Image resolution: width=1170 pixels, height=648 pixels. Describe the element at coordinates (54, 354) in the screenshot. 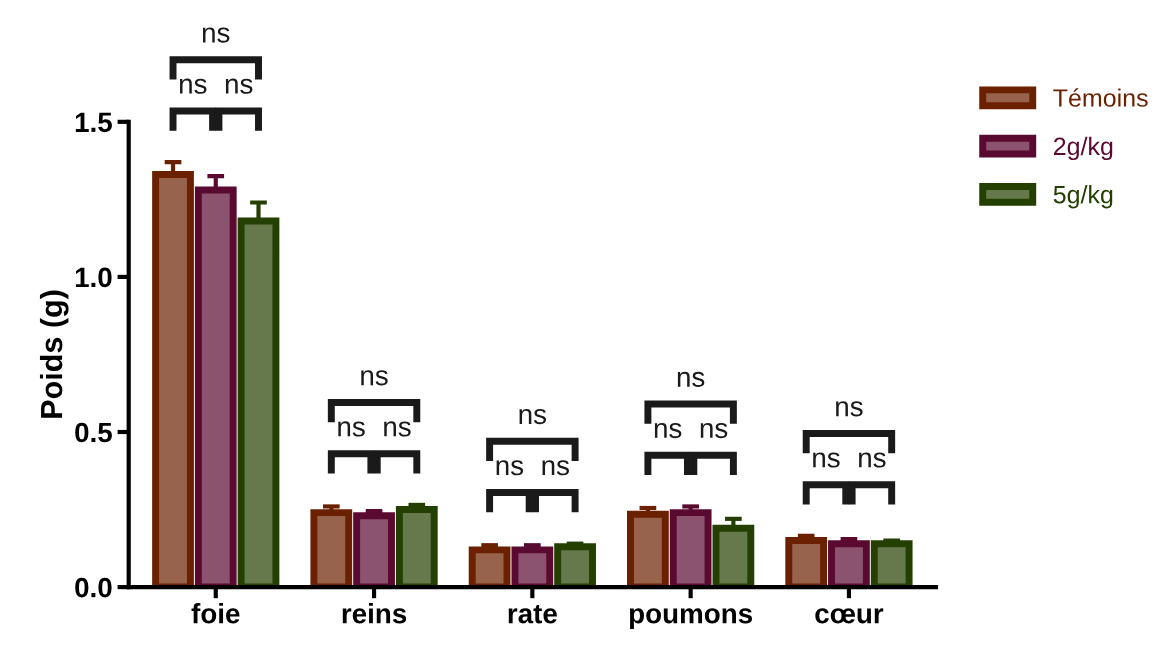

I see `y-axis-title: Poids (g)` at that location.